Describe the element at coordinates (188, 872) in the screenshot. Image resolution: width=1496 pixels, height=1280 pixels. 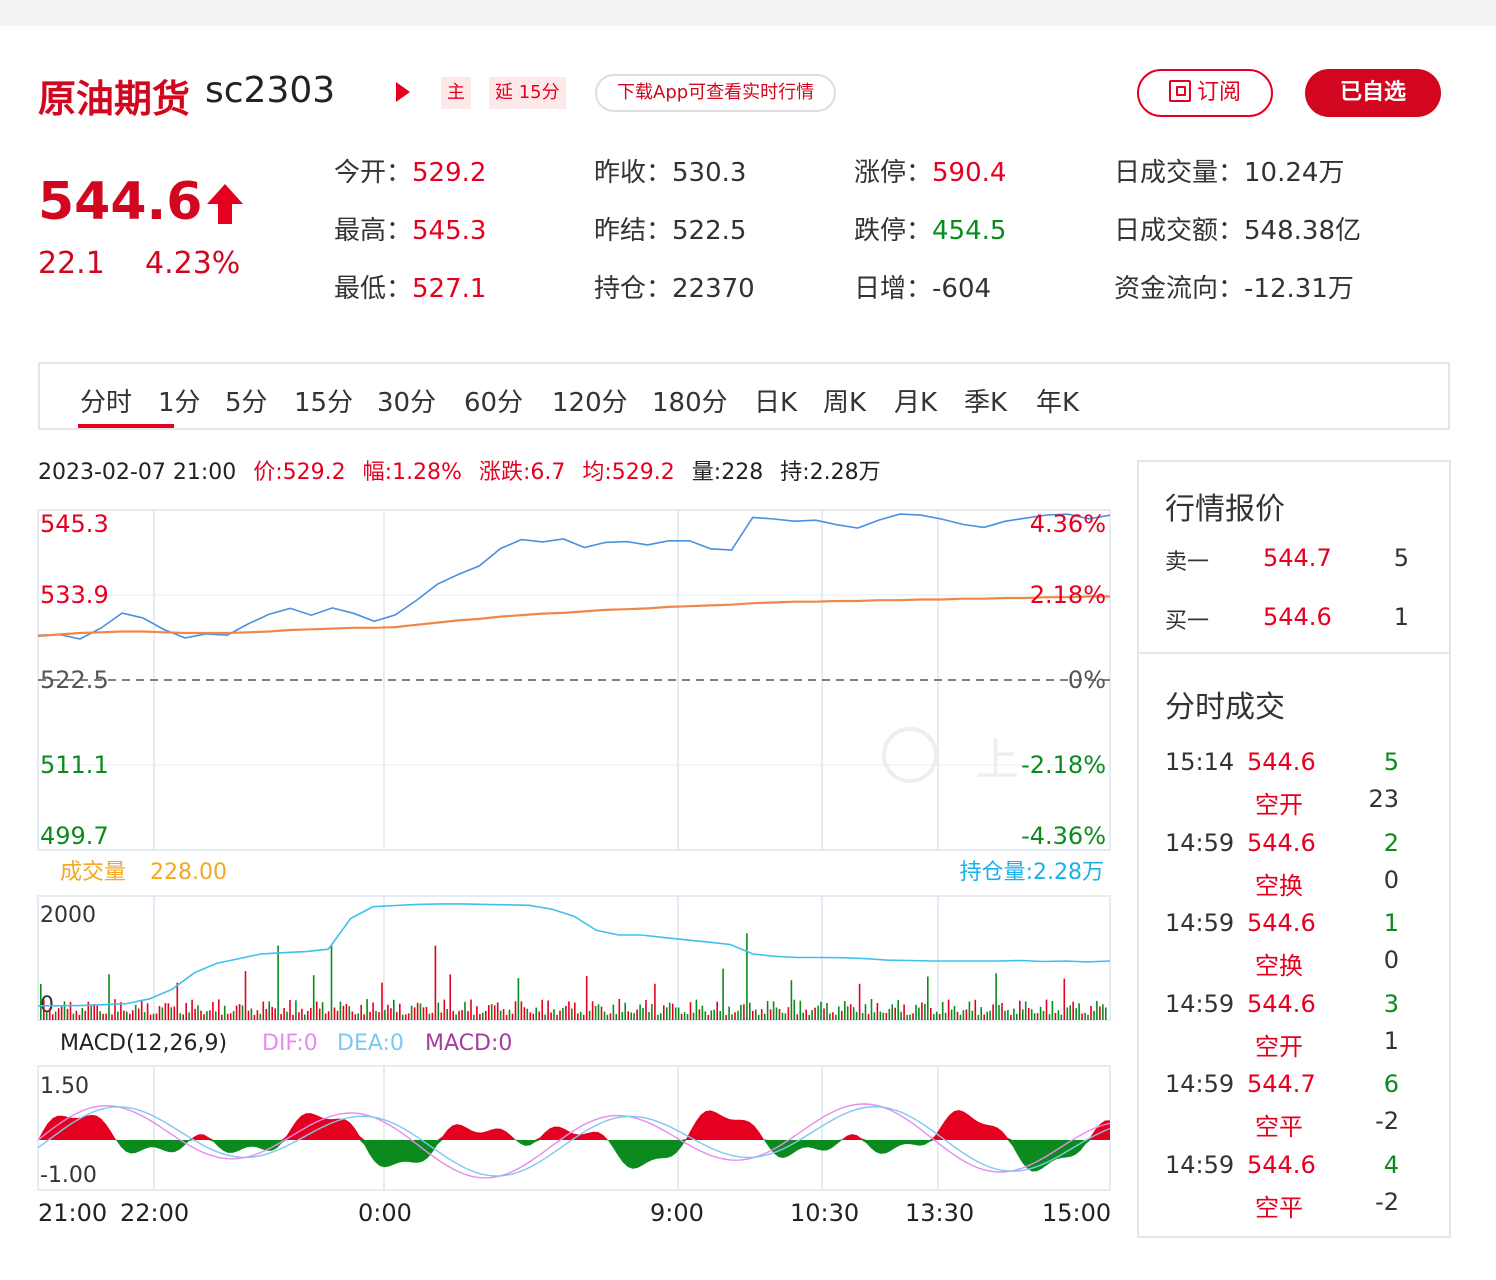
I see `volume-value: 228.00` at that location.